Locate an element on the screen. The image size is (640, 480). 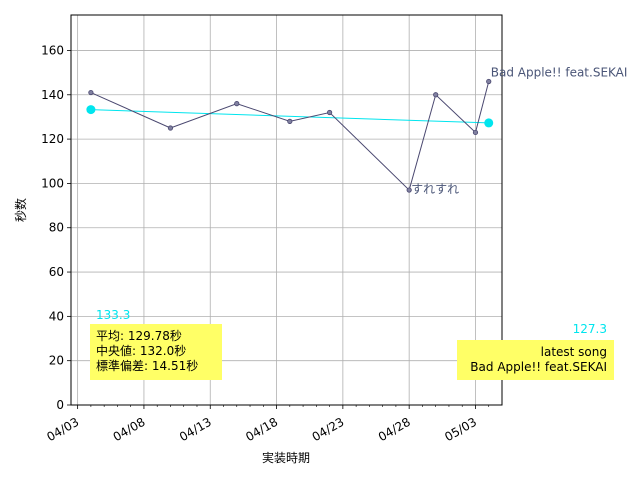
trend-start-label: 133.3 is located at coordinates (113, 315).